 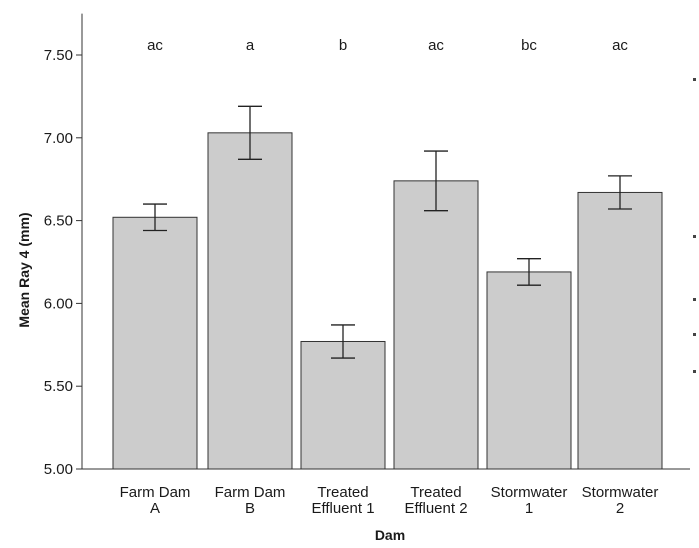 What do you see at coordinates (435, 508) in the screenshot?
I see `category-label: Effluent 2` at bounding box center [435, 508].